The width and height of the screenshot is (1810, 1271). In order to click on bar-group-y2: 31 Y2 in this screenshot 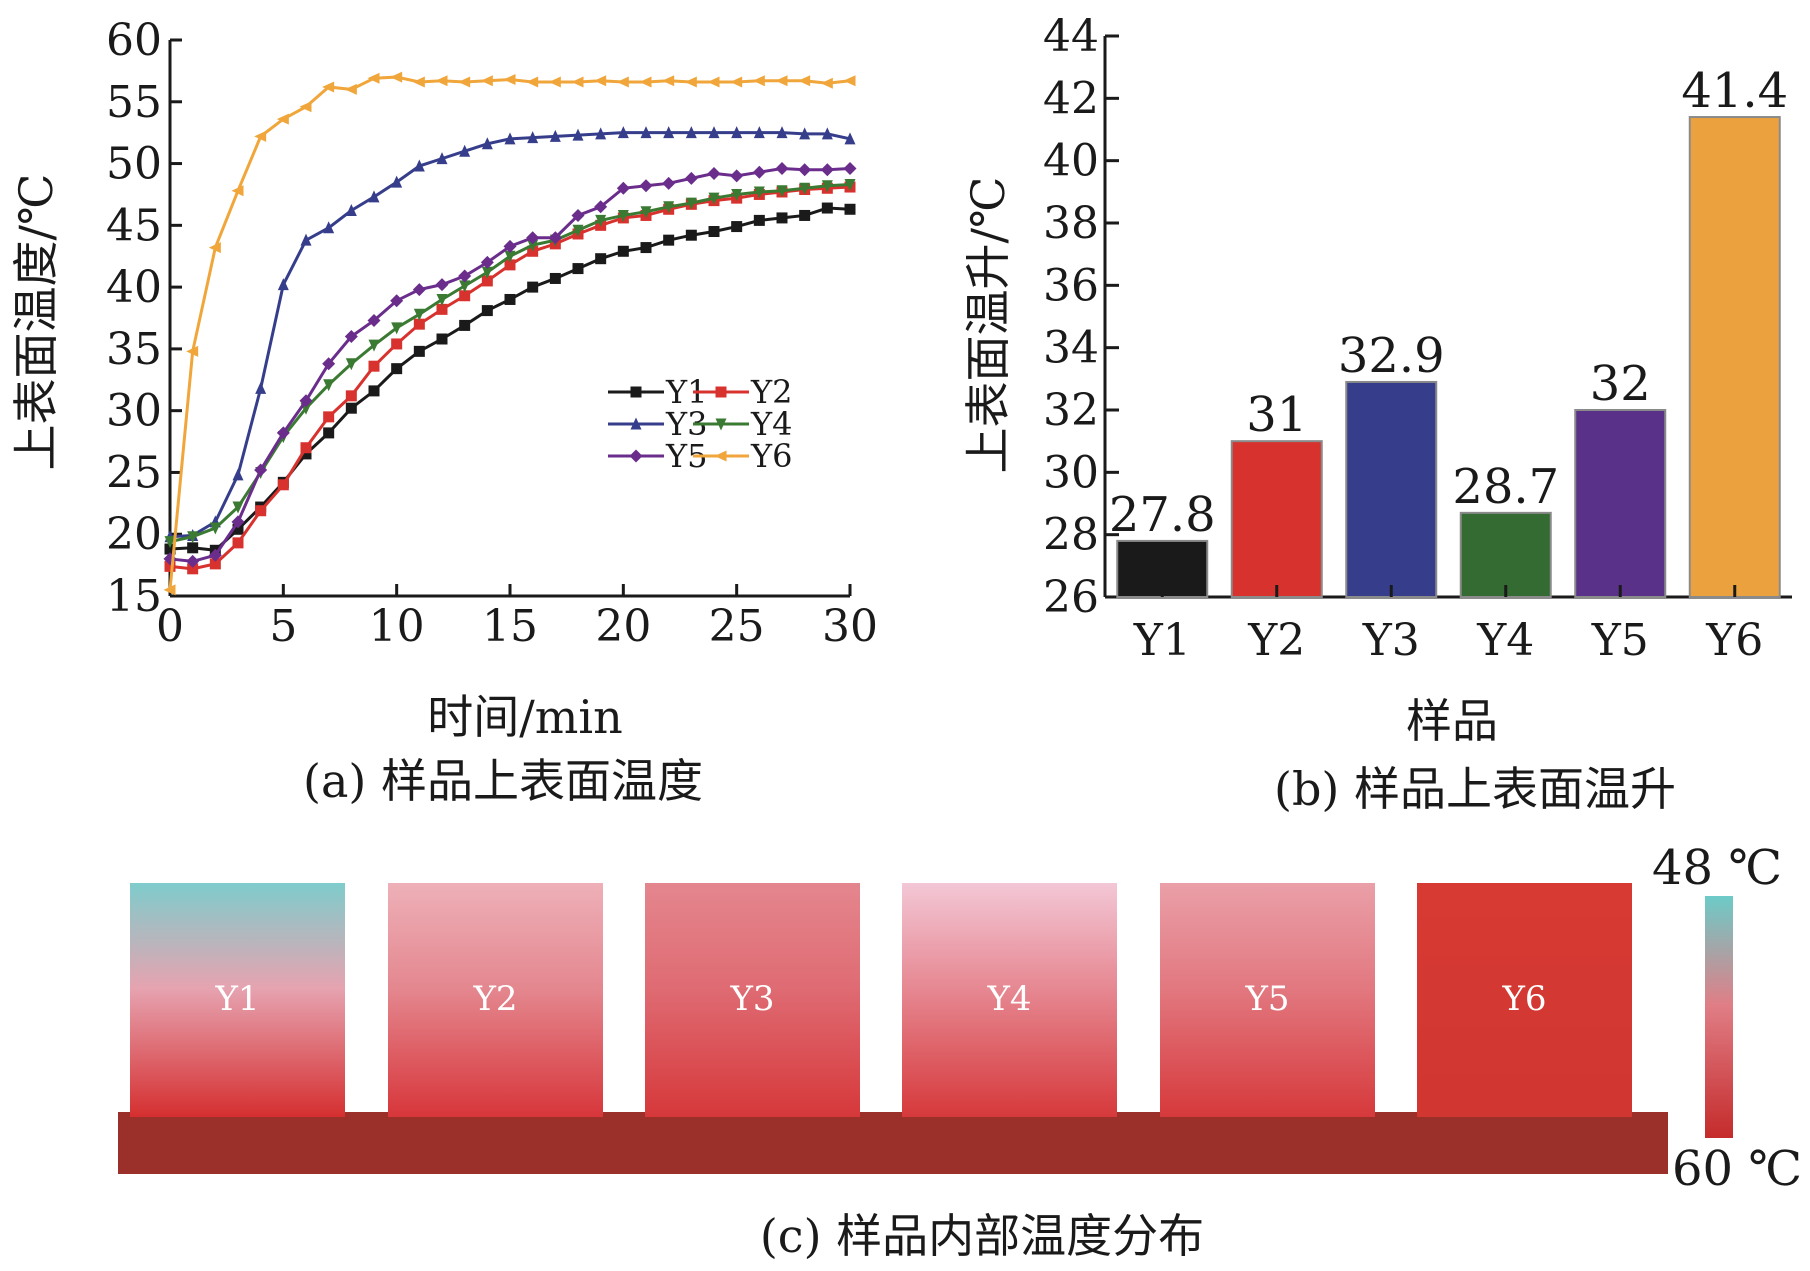, I will do `click(1276, 526)`.